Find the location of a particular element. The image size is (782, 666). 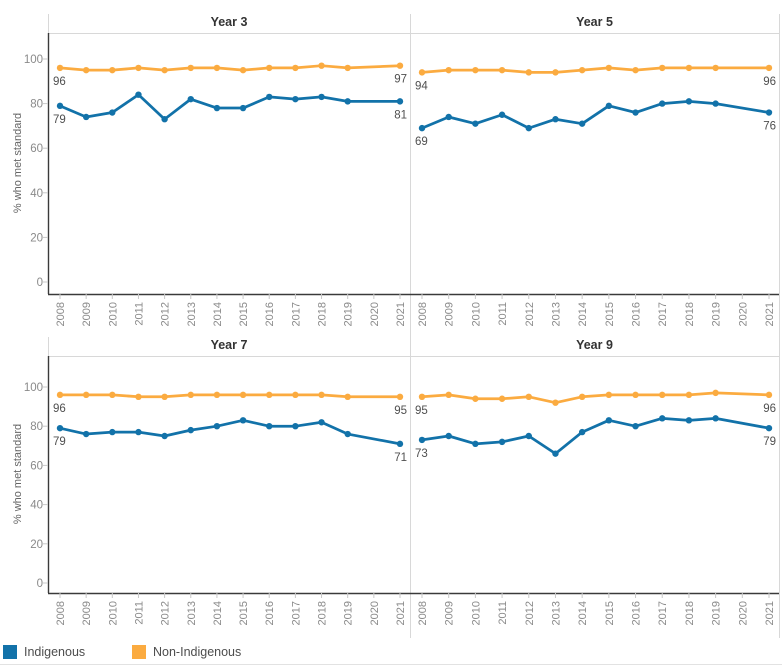

point-indigenous-year-3-2016 is located at coordinates (269, 97).